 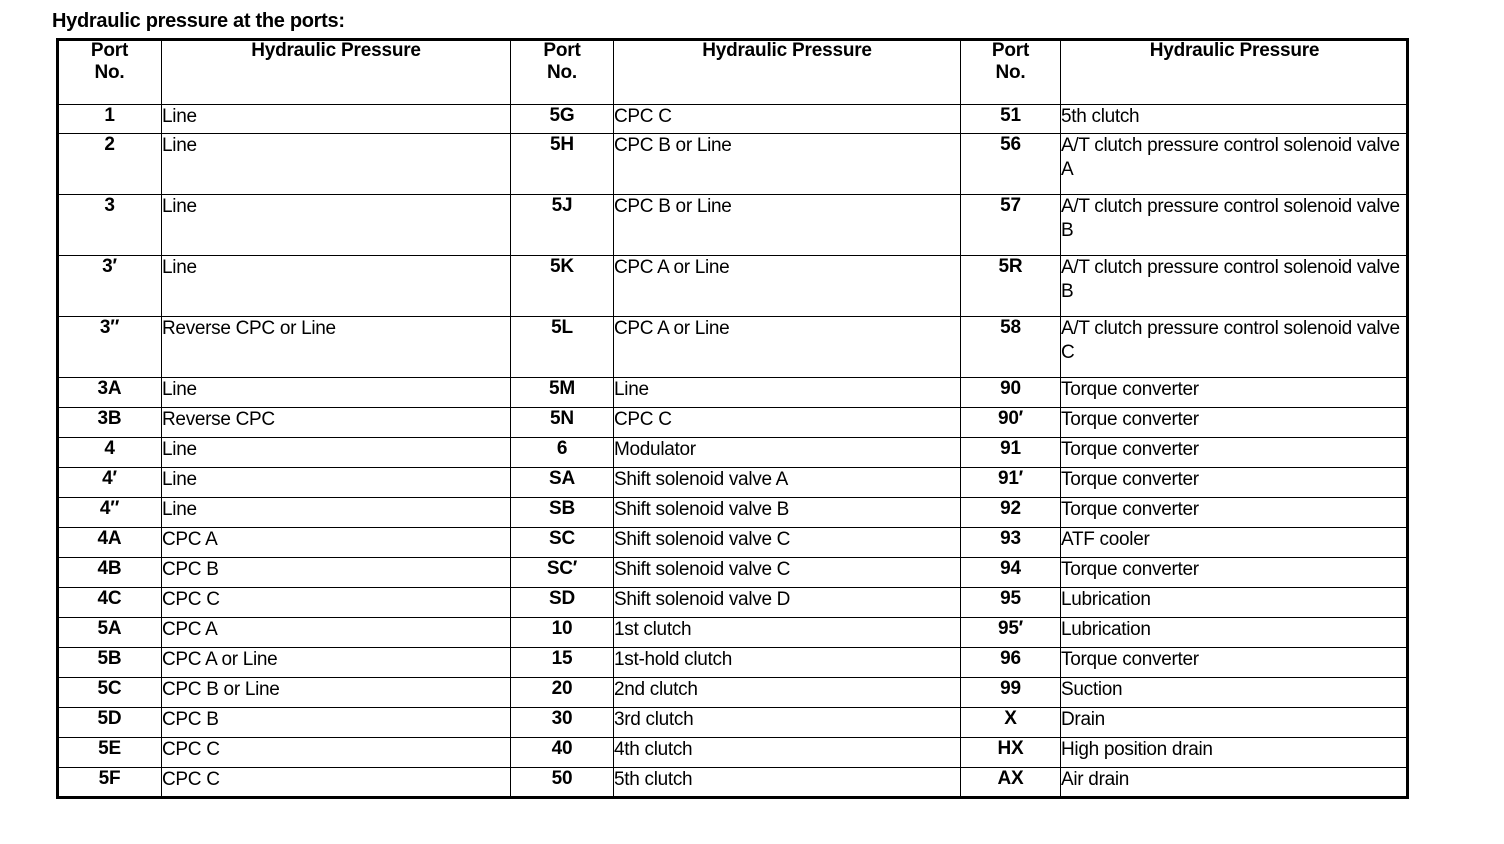 I want to click on cell-port-no: 99, so click(x=1010, y=692).